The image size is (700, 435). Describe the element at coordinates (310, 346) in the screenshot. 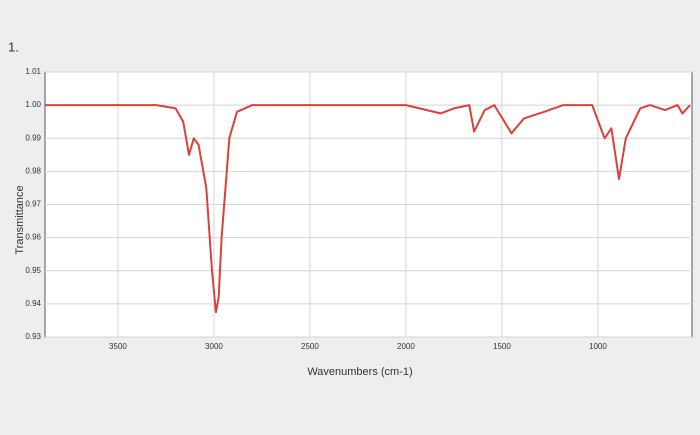

I see `x-tick-label: 2500` at that location.